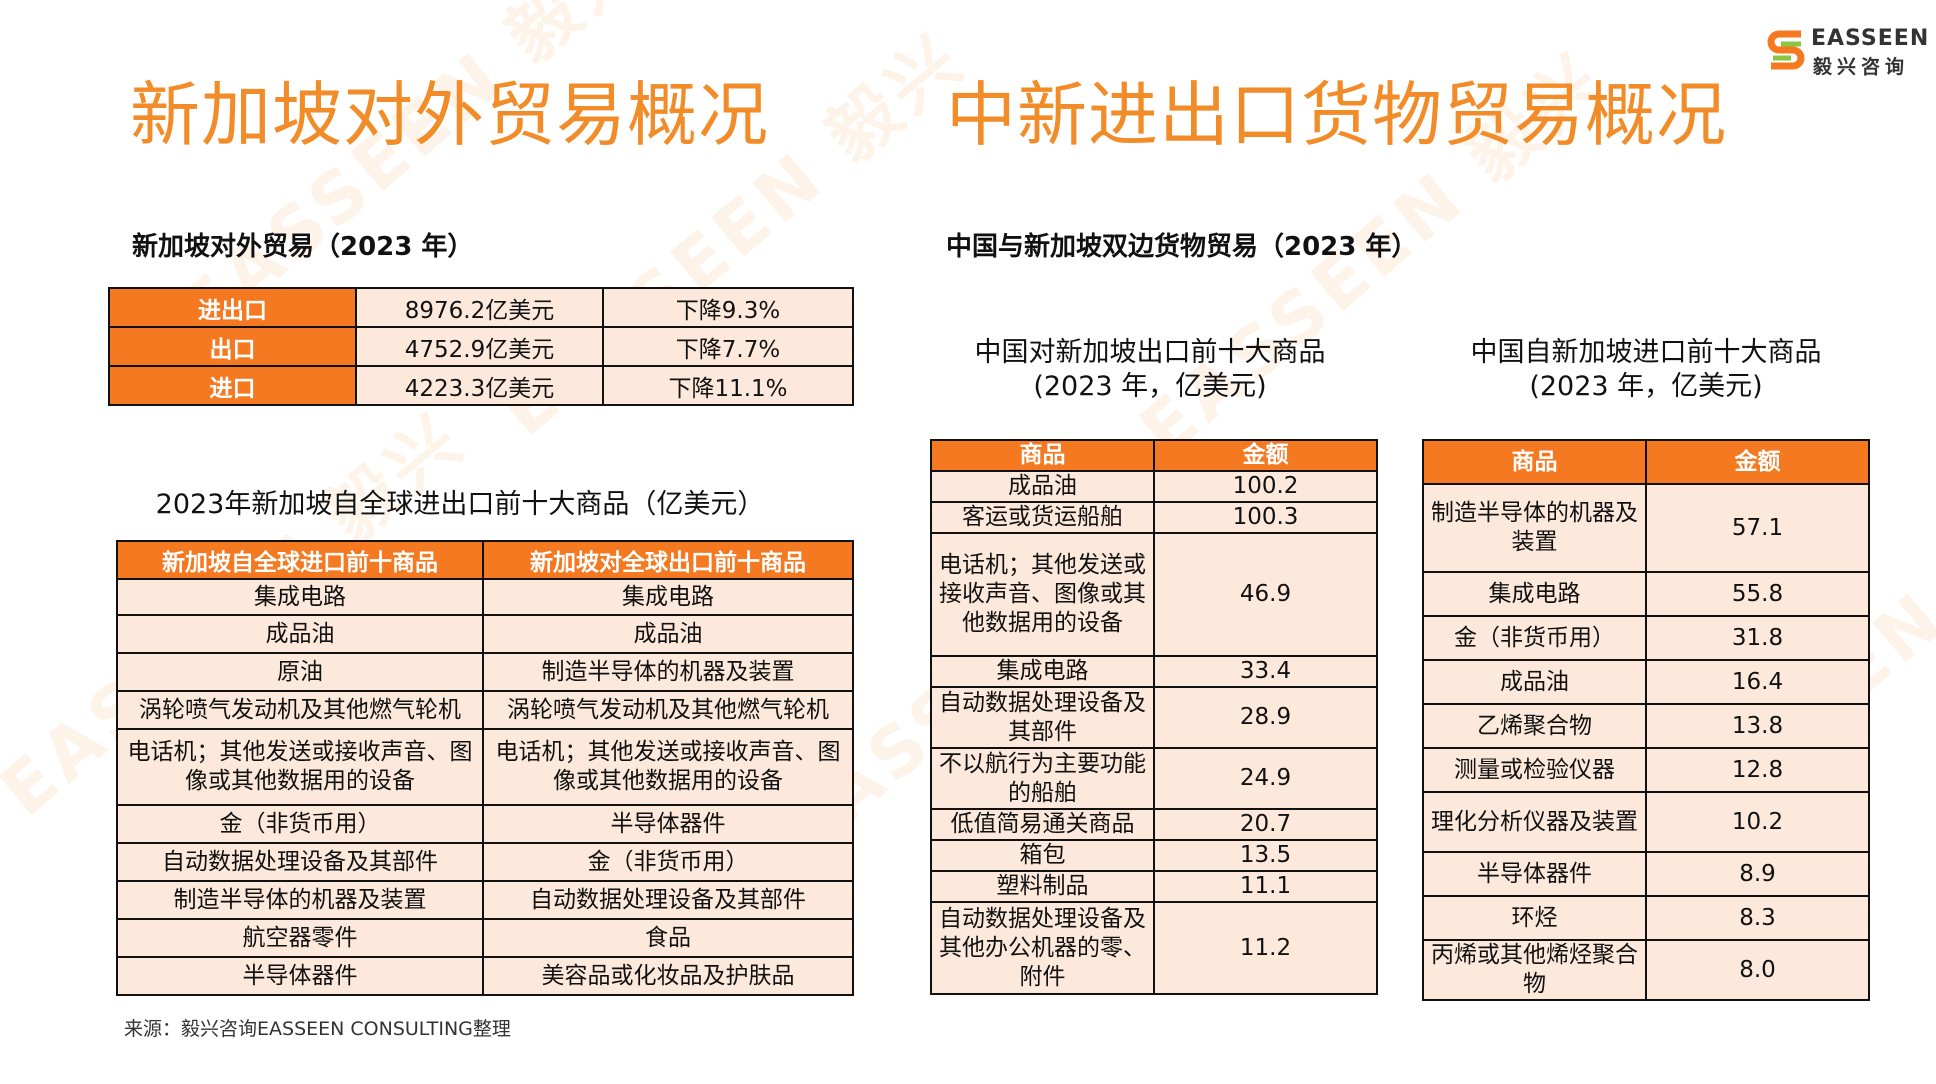 Image resolution: width=1936 pixels, height=1084 pixels. What do you see at coordinates (728, 307) in the screenshot?
I see `trade-change: 下降9.3%` at bounding box center [728, 307].